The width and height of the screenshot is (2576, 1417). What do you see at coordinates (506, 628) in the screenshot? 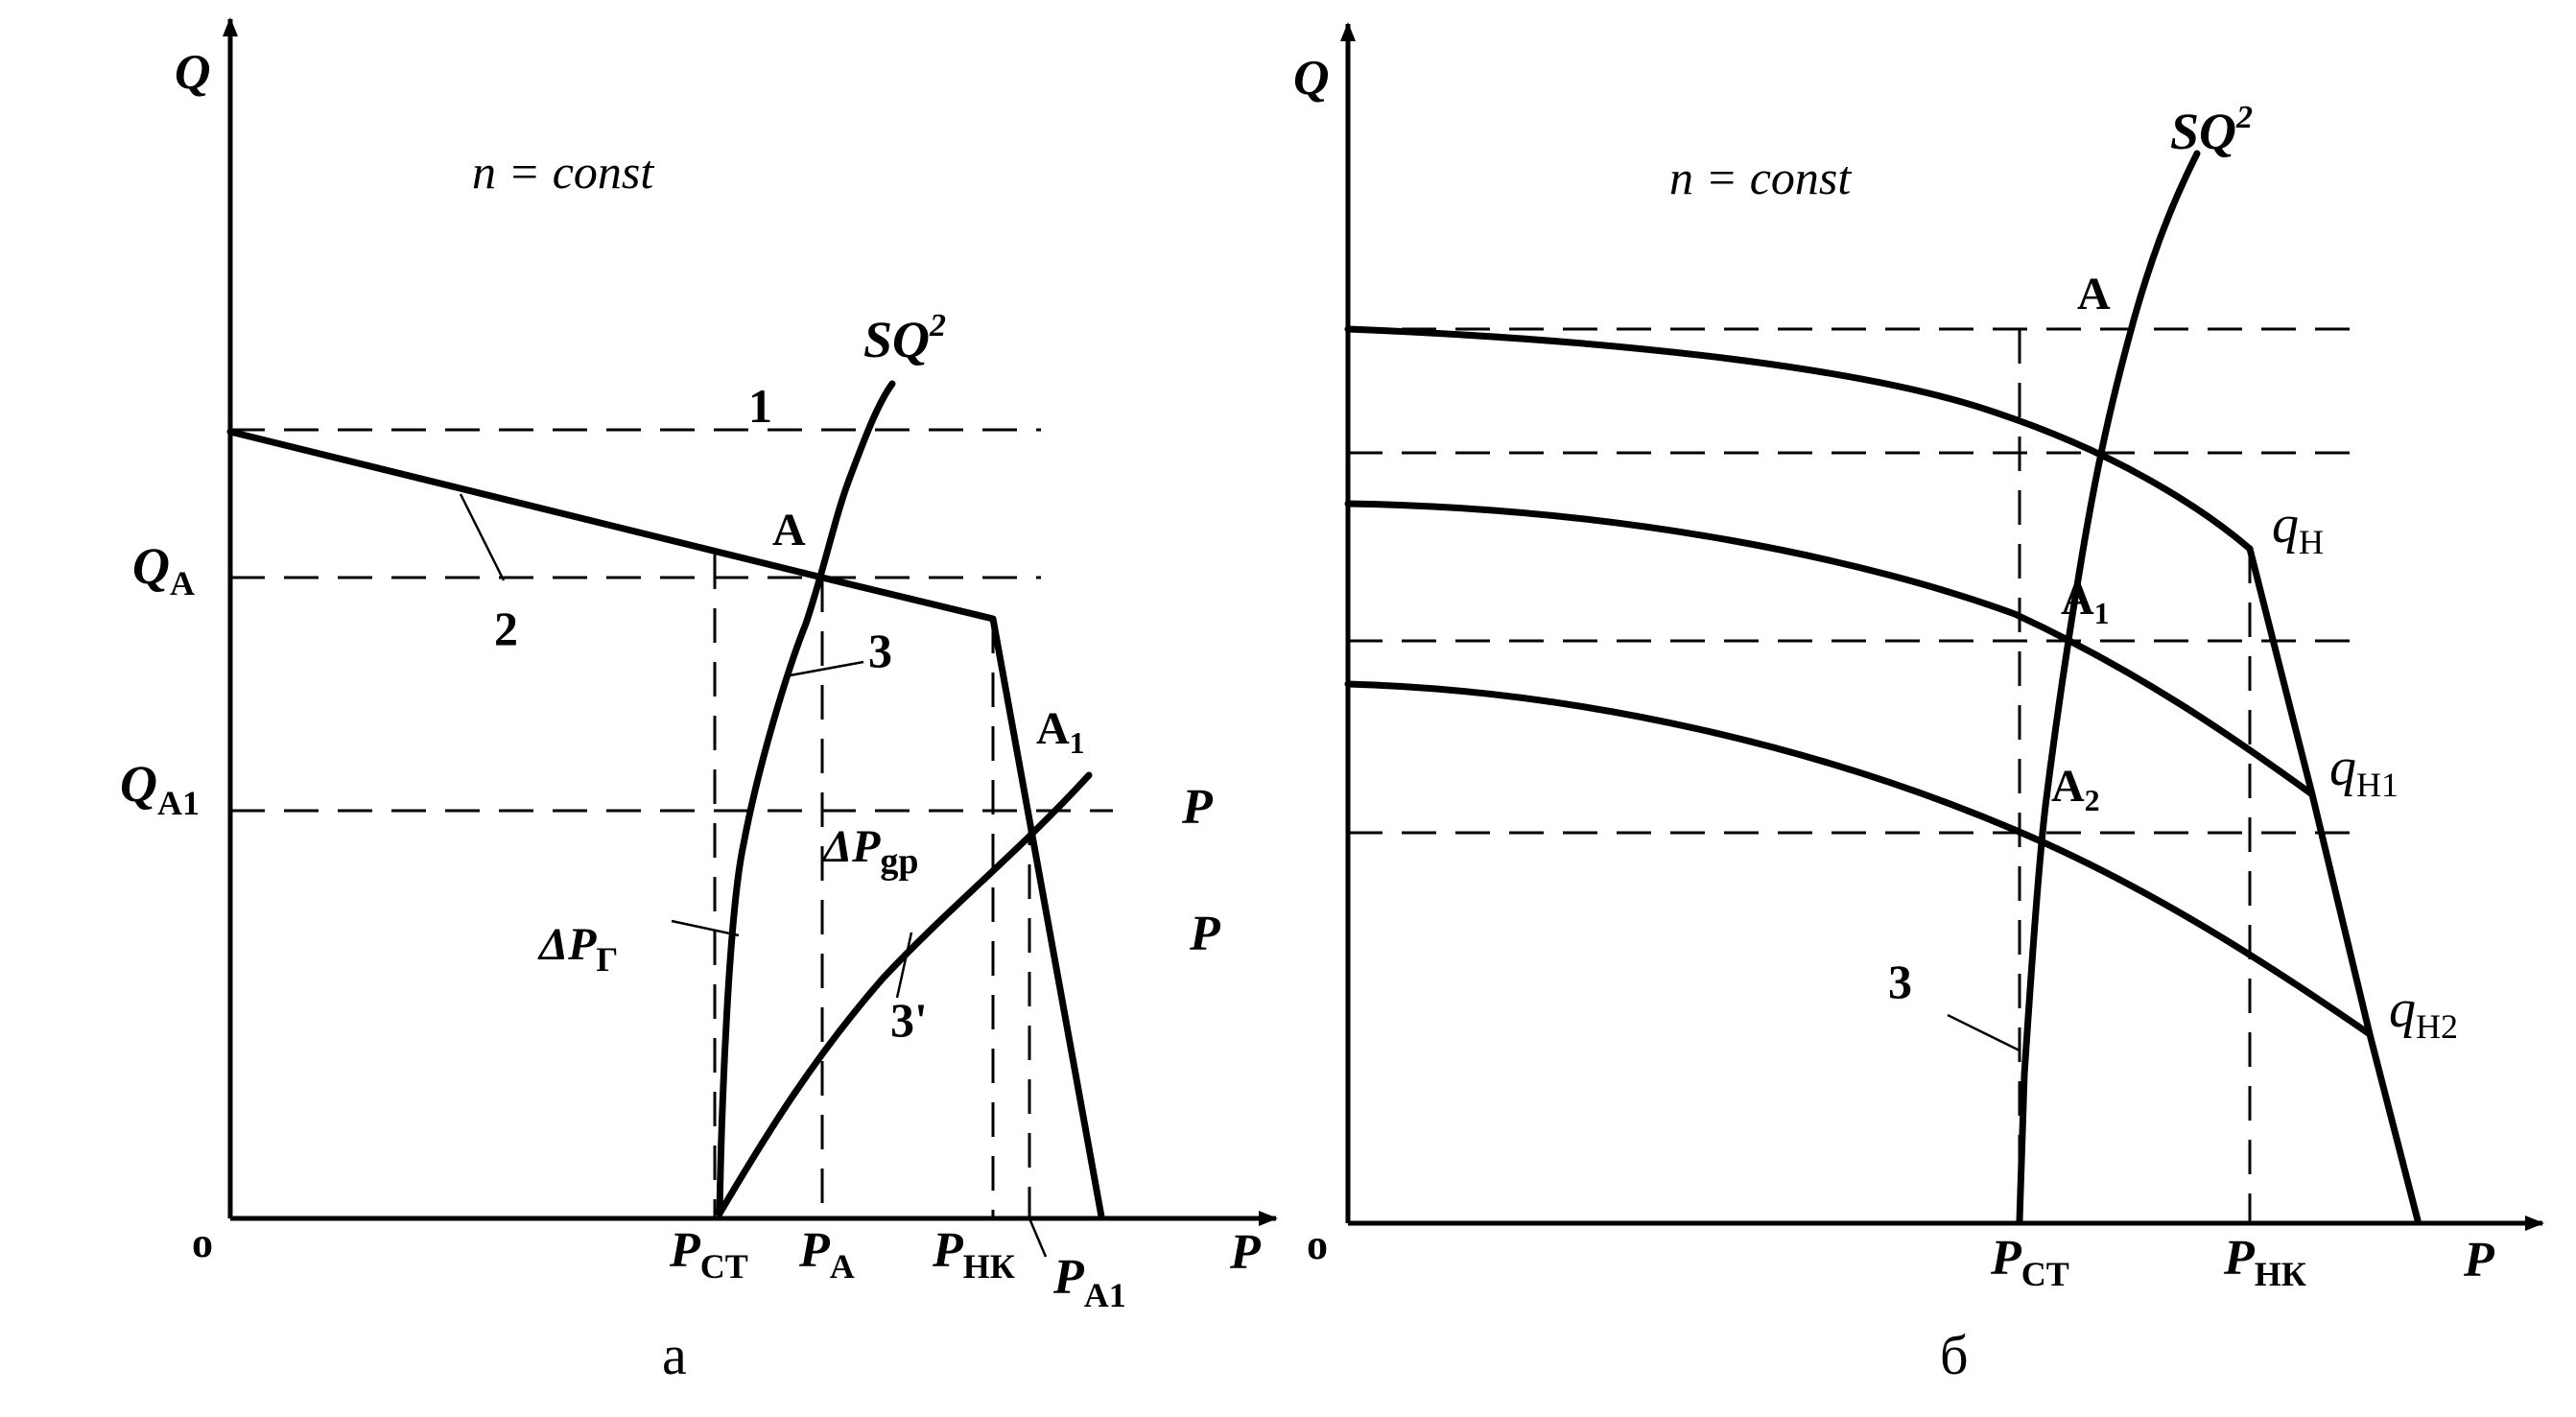
I see `left-label-2: 2` at bounding box center [506, 628].